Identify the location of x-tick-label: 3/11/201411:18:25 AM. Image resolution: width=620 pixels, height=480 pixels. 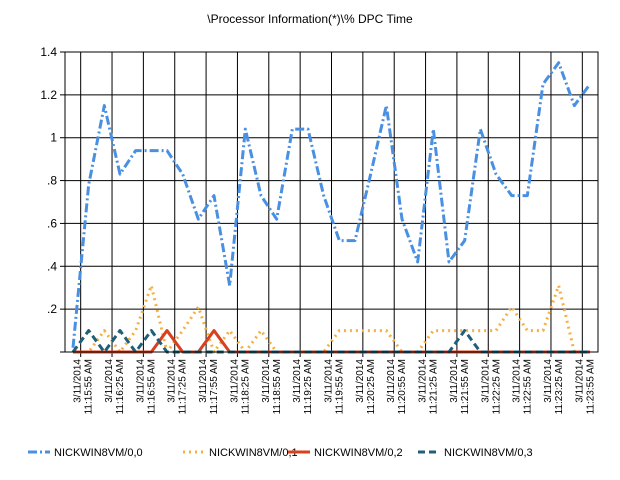
(240, 387).